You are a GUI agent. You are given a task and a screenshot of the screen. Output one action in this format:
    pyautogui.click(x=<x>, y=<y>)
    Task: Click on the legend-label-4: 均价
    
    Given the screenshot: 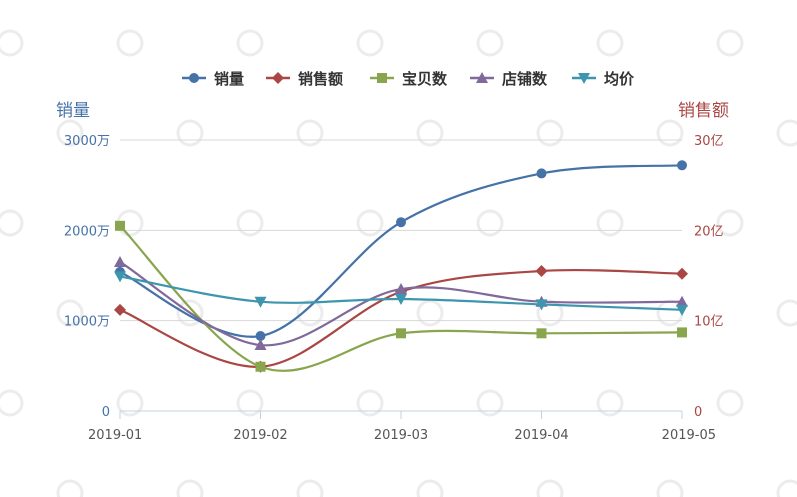 What is the action you would take?
    pyautogui.click(x=619, y=79)
    